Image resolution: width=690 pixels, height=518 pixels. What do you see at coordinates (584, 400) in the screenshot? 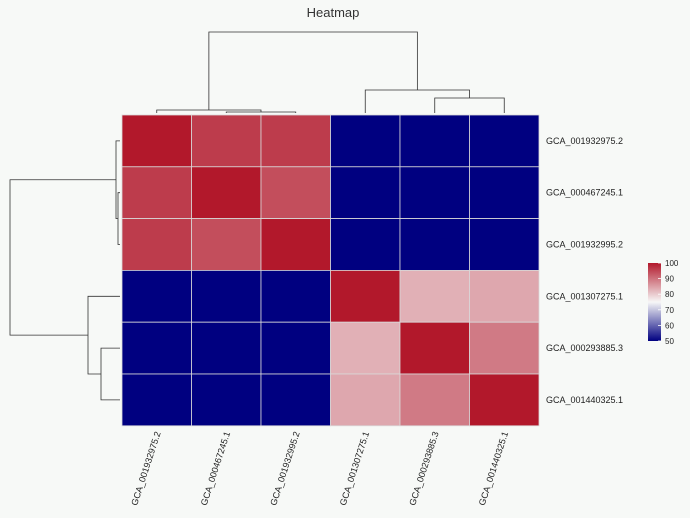
I see `row-label: GCA_001440325.1` at bounding box center [584, 400].